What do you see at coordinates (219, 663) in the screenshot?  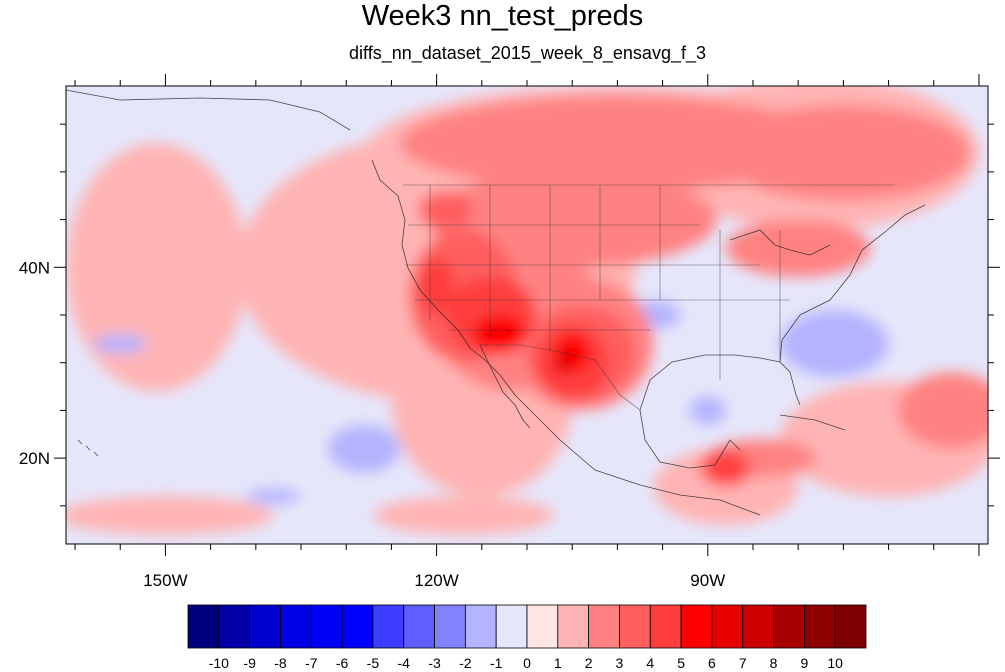 I see `colorbar-label: -10` at bounding box center [219, 663].